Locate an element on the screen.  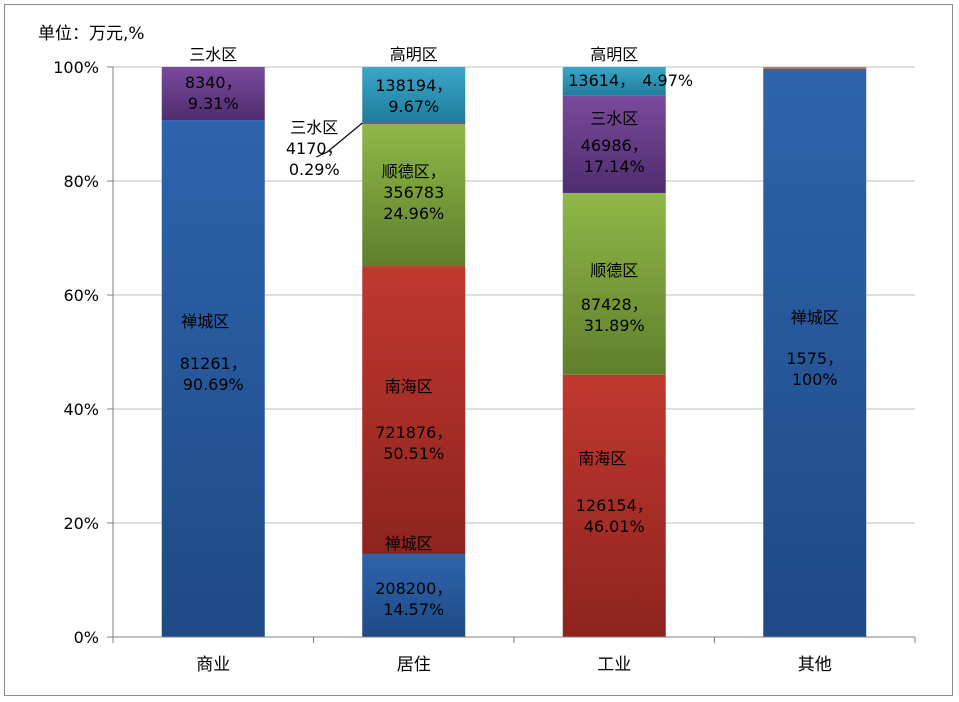
x-tick-label: 其他 is located at coordinates (815, 665).